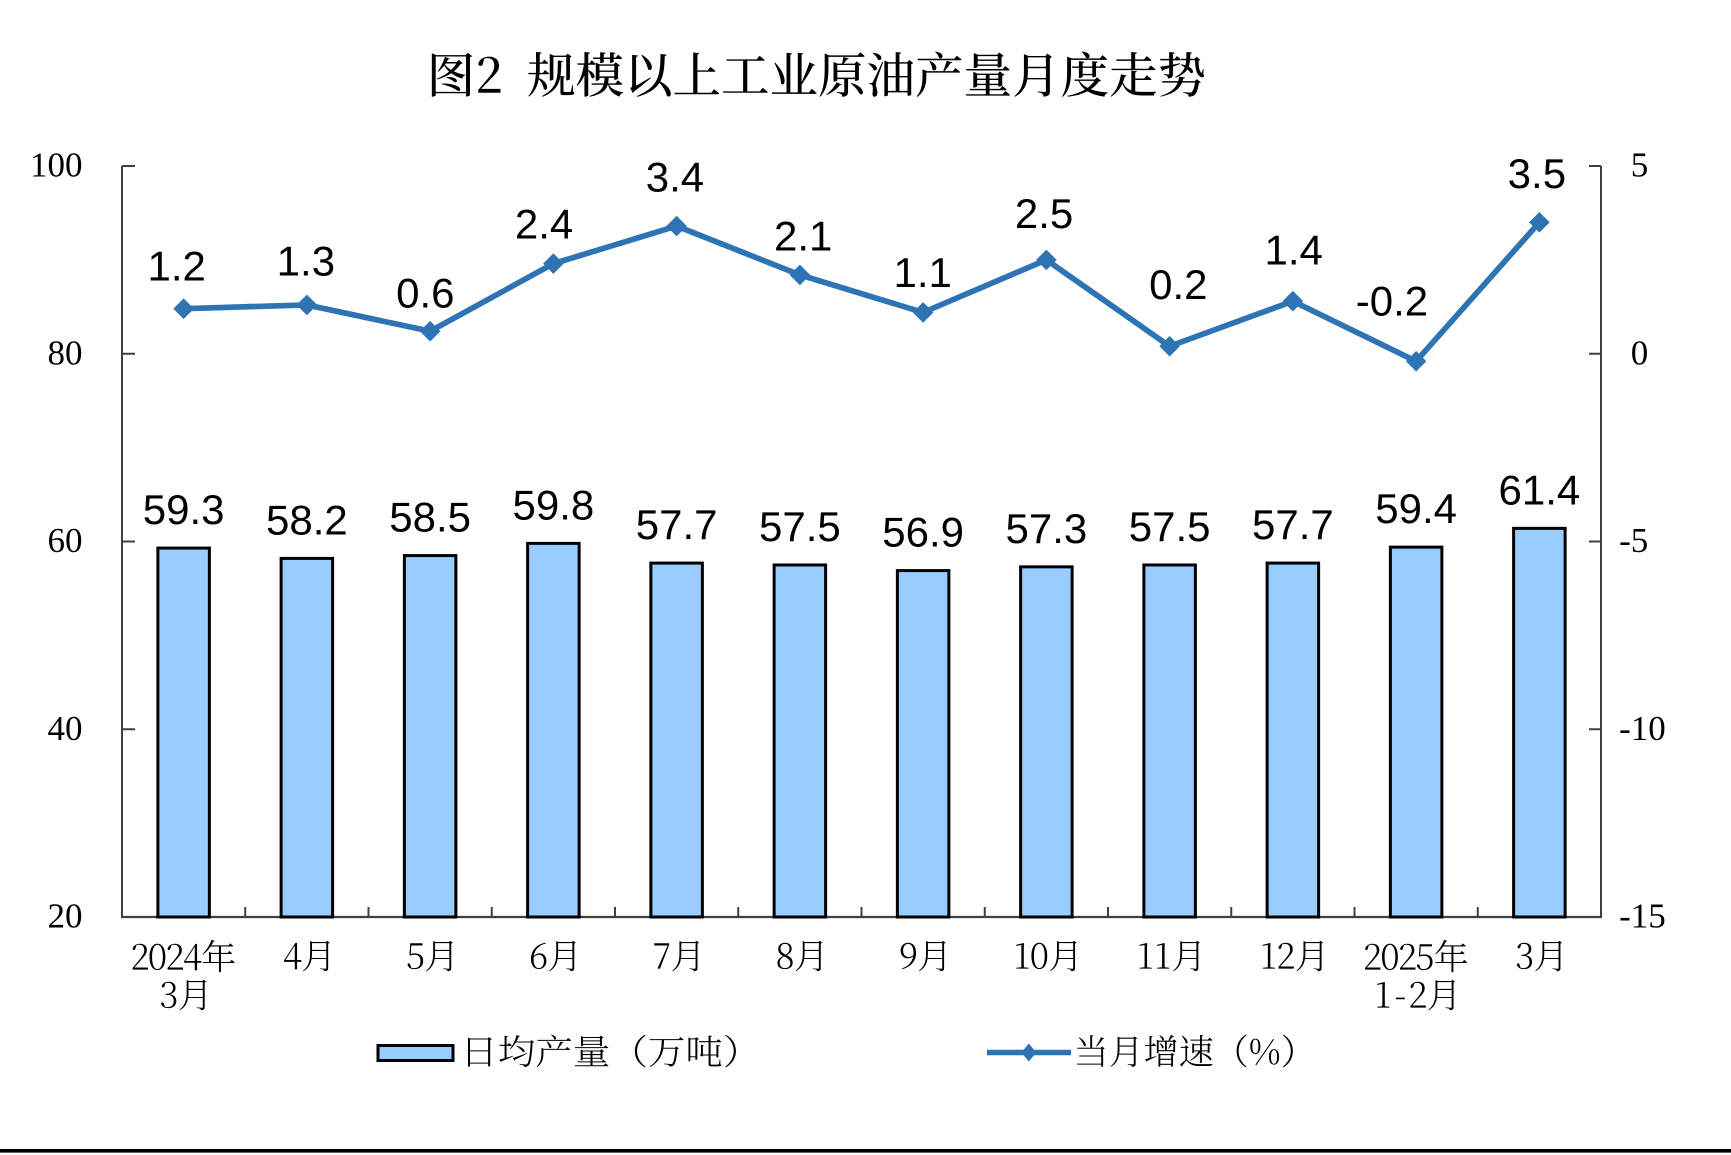  I want to click on svg-text: 58.5, so click(430, 517).